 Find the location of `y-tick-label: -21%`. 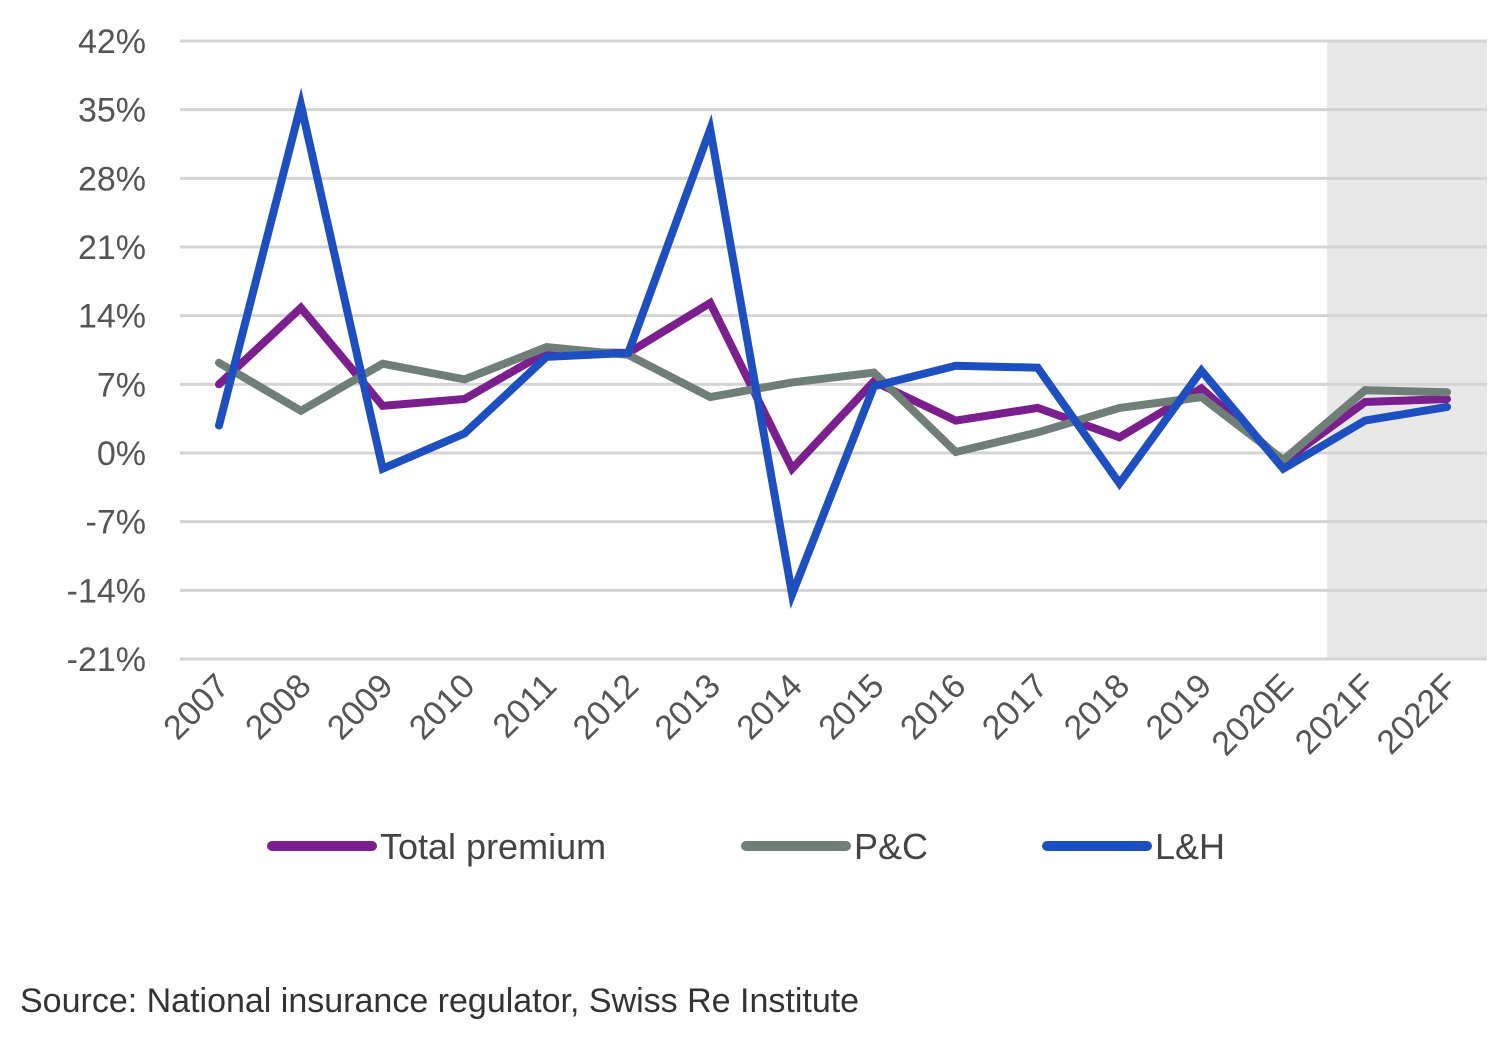

y-tick-label: -21% is located at coordinates (106, 660).